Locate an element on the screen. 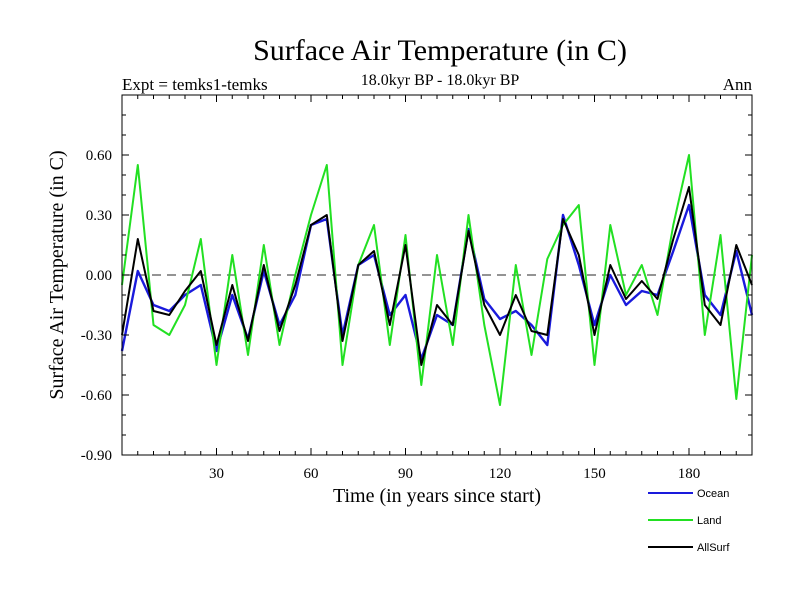  legend-label-ocean: Ocean is located at coordinates (713, 494).